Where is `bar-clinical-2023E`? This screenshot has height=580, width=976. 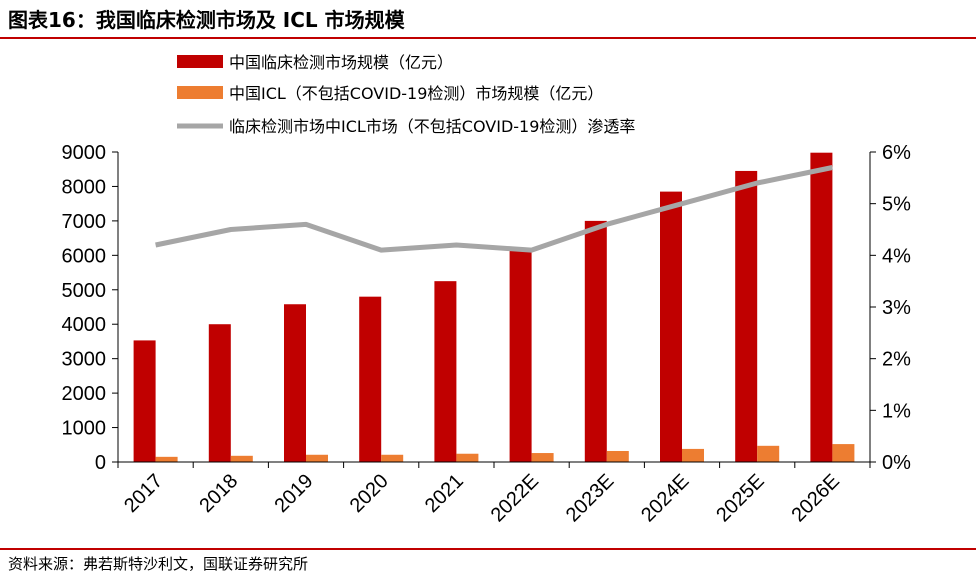
bar-clinical-2023E is located at coordinates (595, 341).